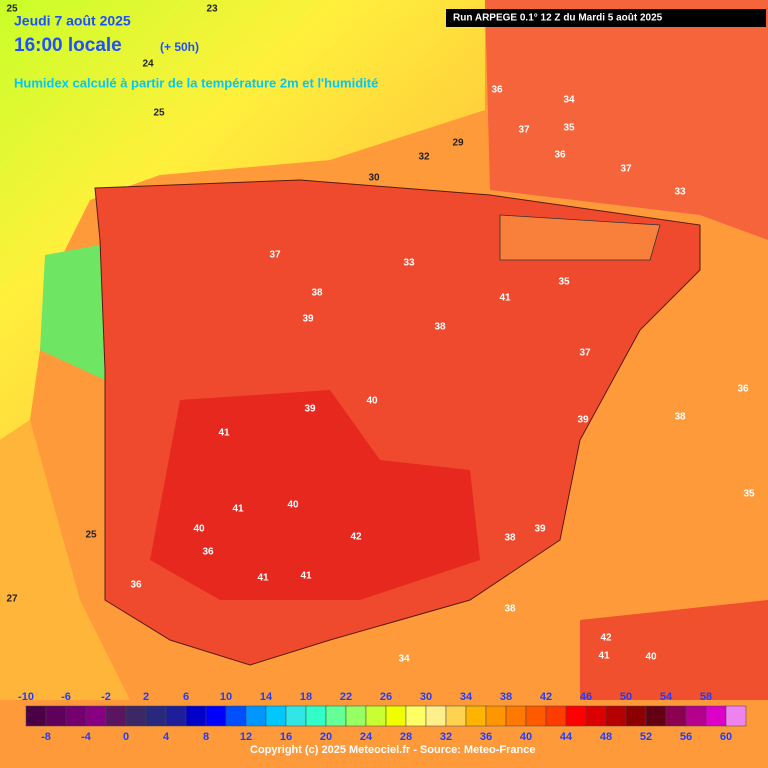 The height and width of the screenshot is (768, 768). Describe the element at coordinates (266, 697) in the screenshot. I see `legend-label: 14` at that location.